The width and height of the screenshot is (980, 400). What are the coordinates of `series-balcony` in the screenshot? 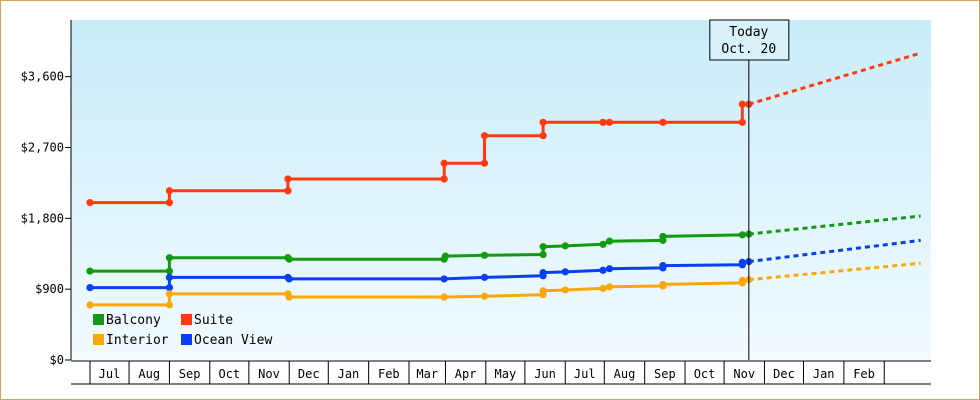 It's located at (503, 244).